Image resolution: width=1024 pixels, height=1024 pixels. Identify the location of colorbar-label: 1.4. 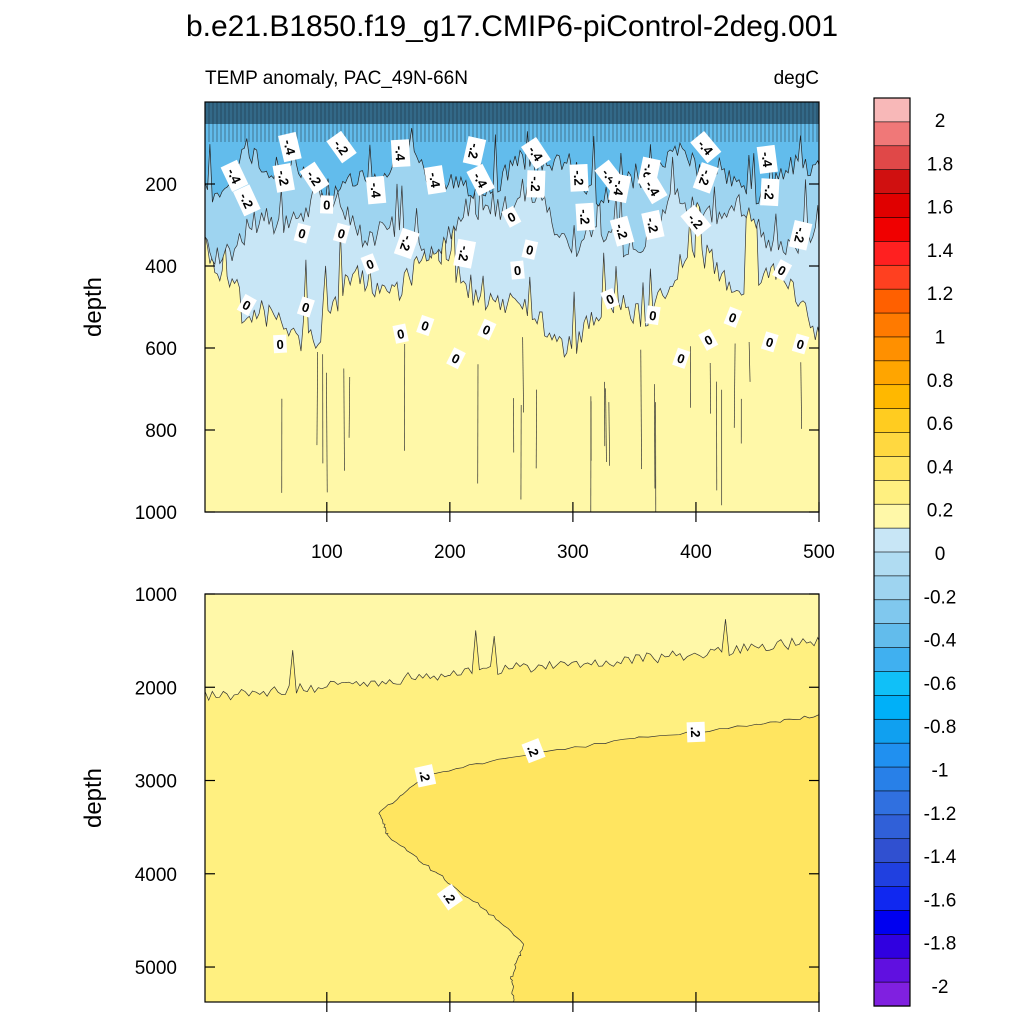
(940, 251).